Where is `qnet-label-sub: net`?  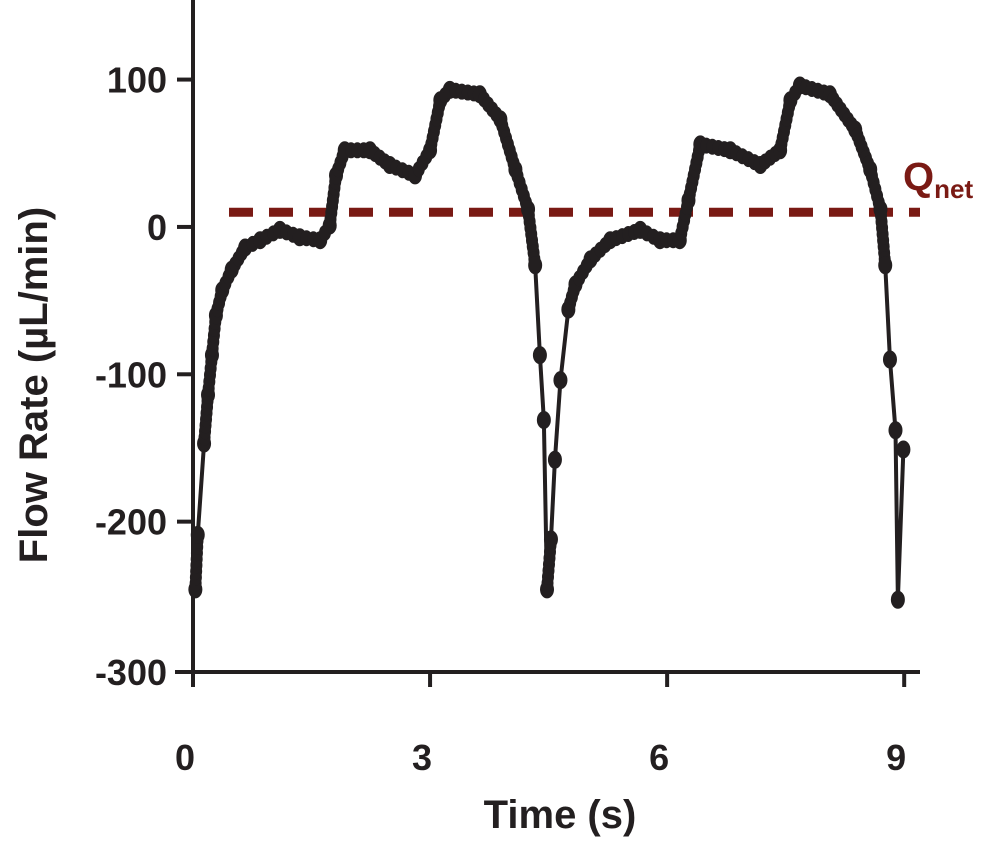
qnet-label-sub: net is located at coordinates (953, 189).